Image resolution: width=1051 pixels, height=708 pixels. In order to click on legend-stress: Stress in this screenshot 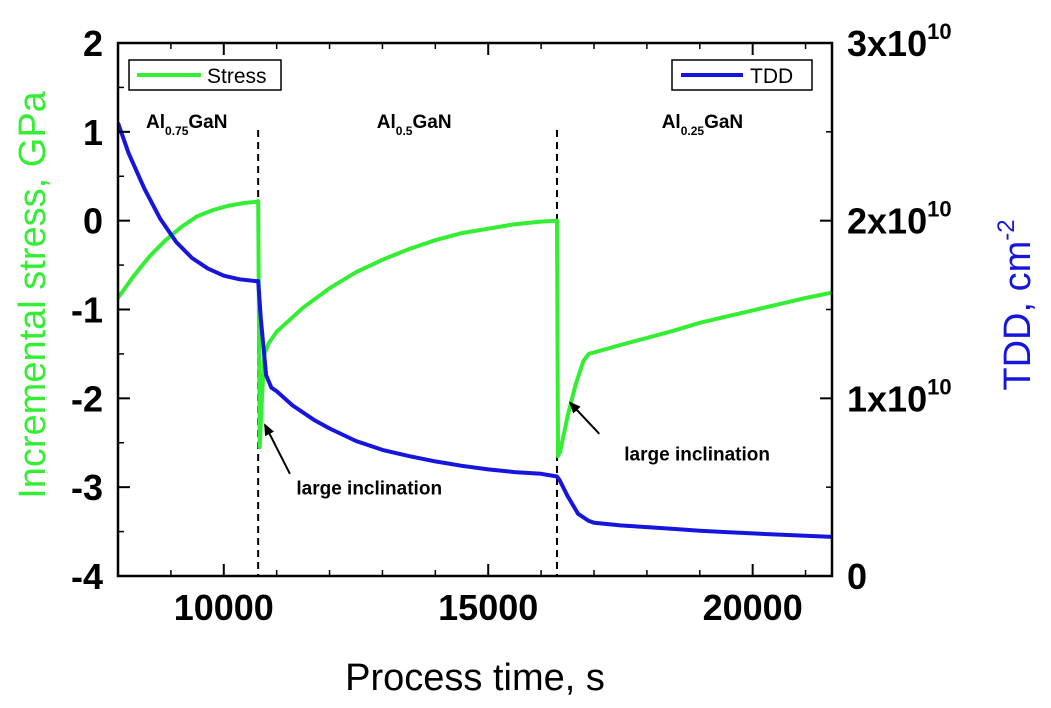, I will do `click(205, 75)`.